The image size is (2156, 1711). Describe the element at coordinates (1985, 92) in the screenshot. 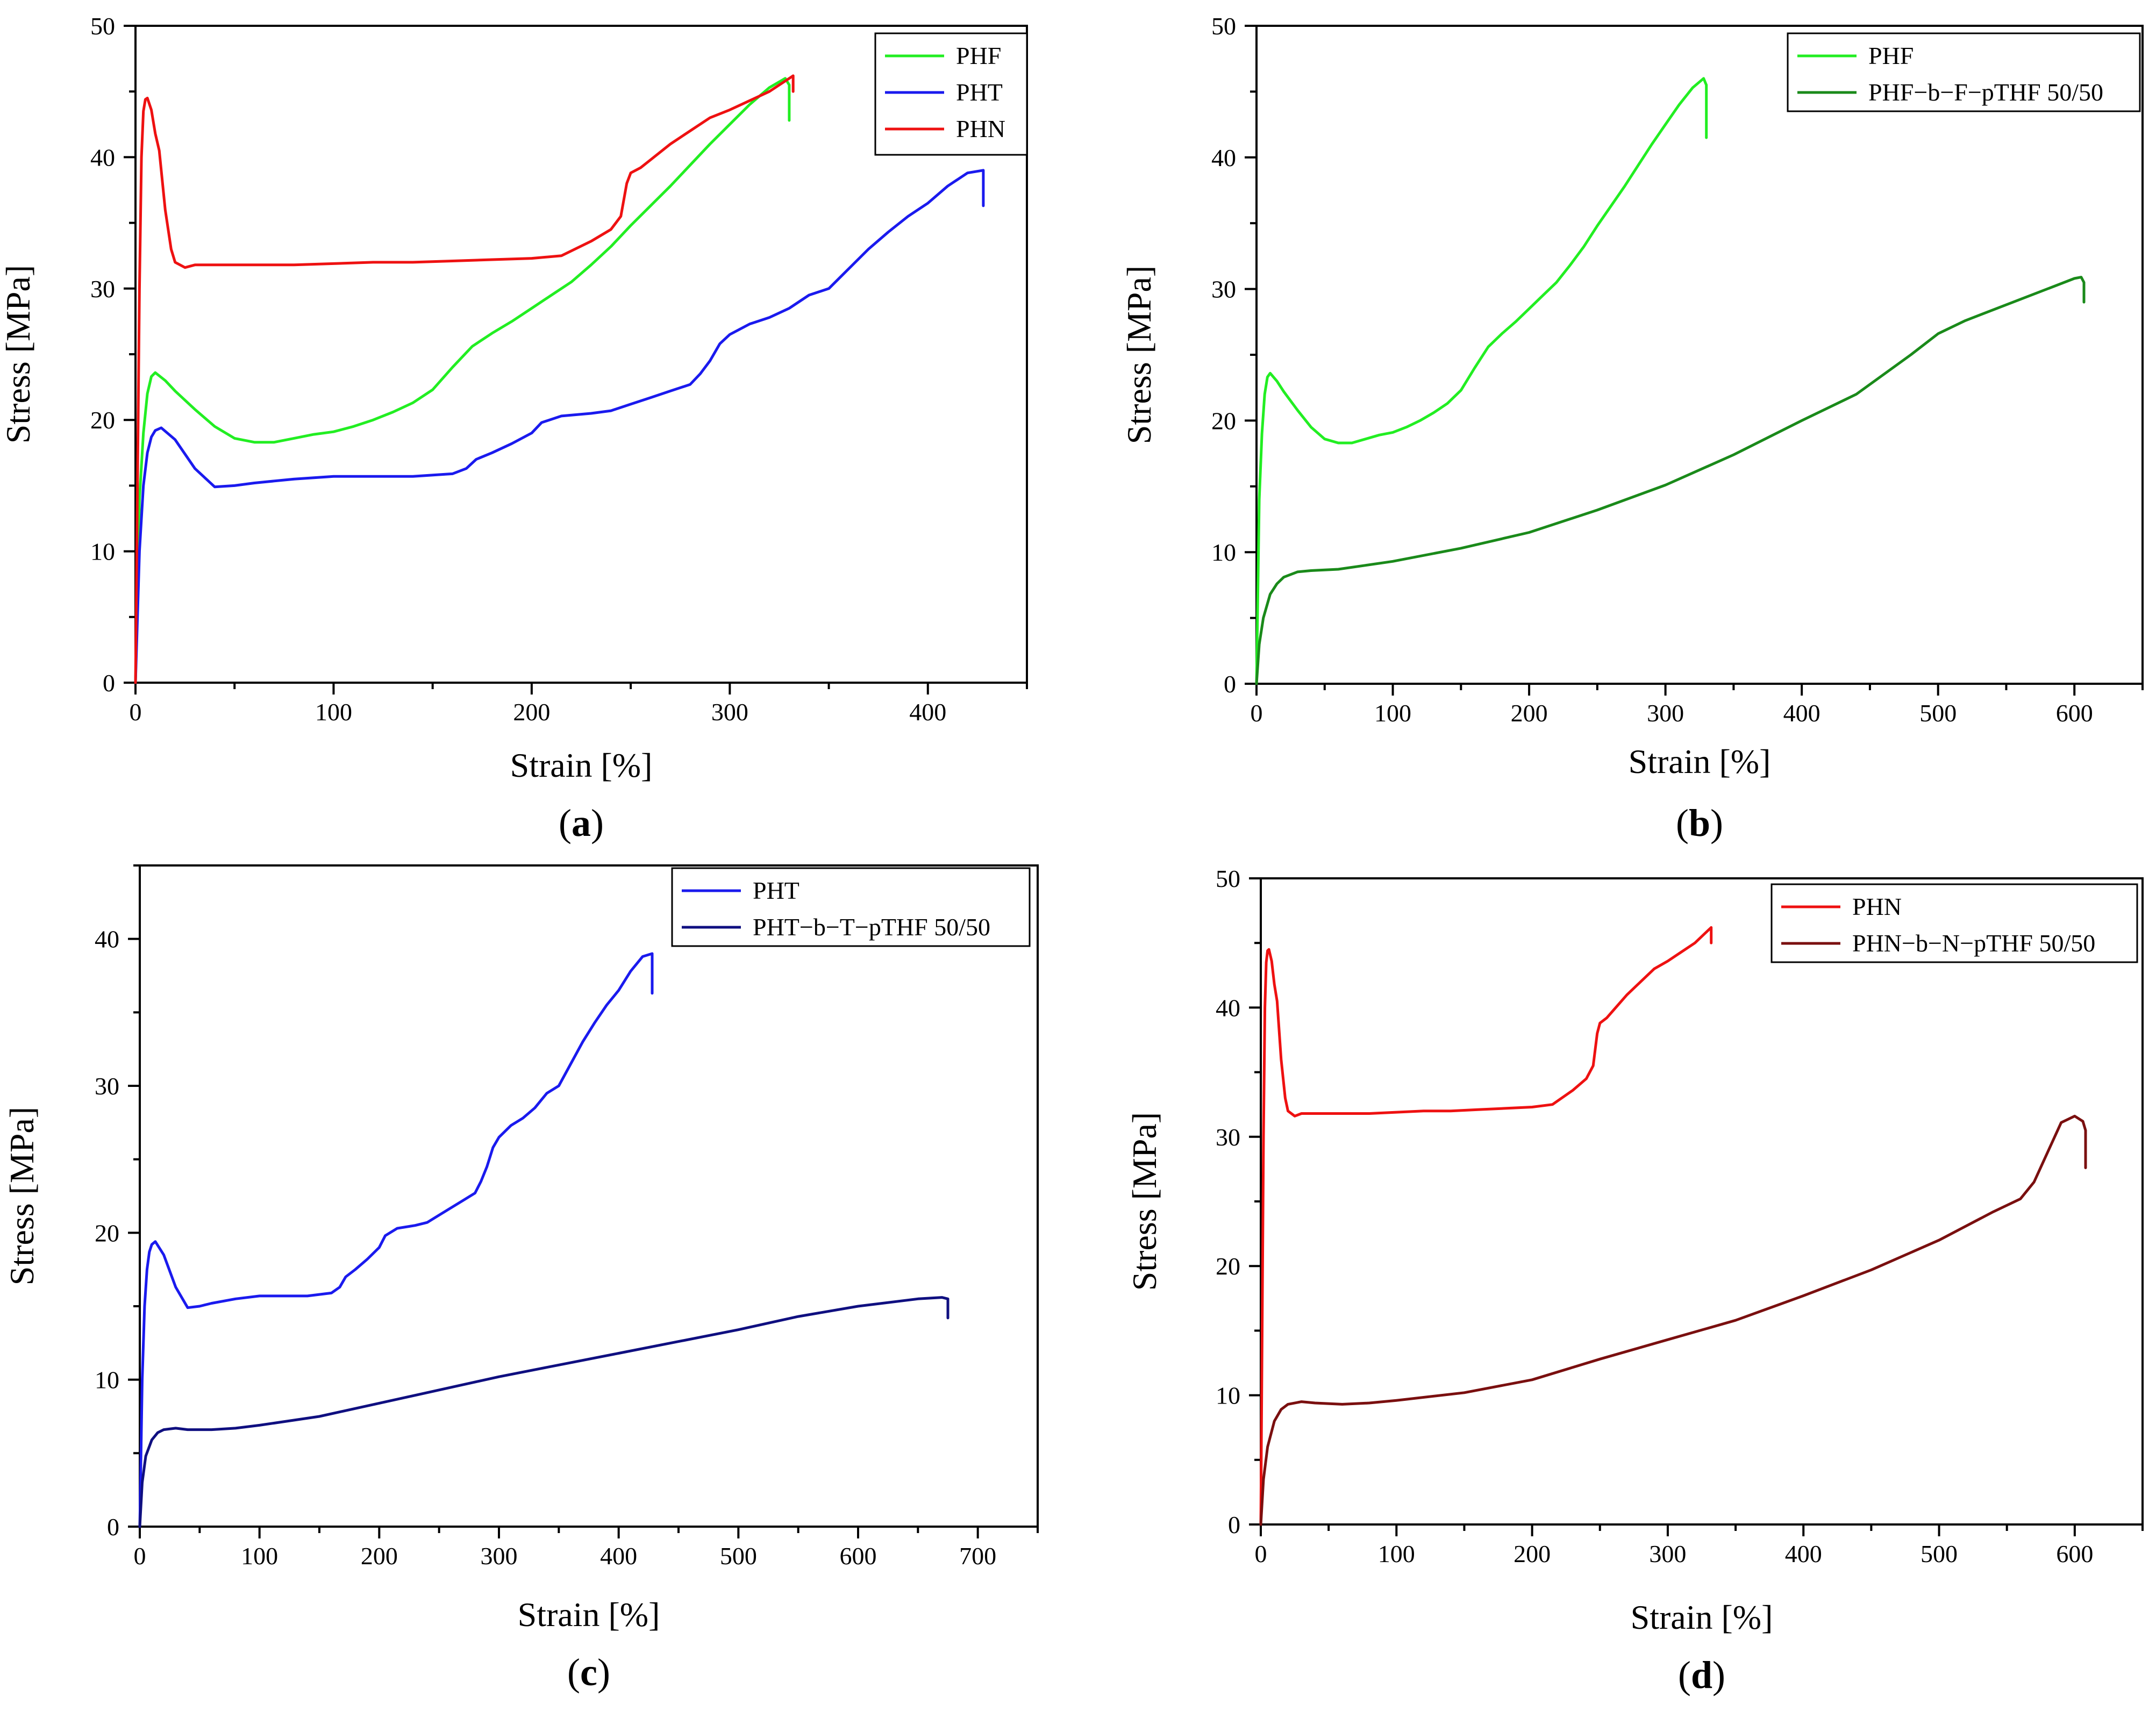

I see `legend-label: PHF−b−F−pTHF 50/50` at that location.